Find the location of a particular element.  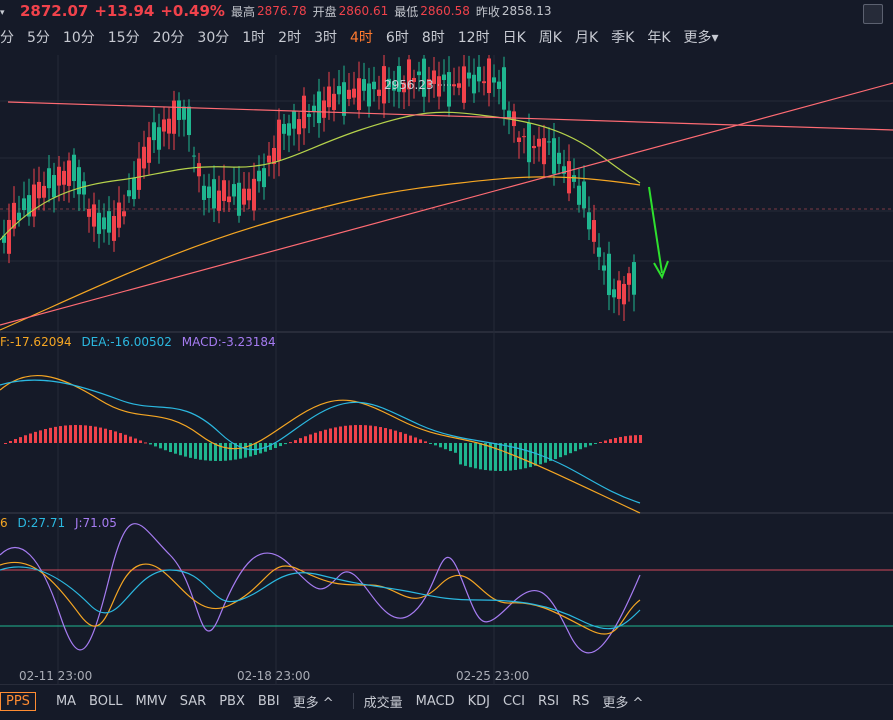

last-price: 2872.07 is located at coordinates (54, 11).